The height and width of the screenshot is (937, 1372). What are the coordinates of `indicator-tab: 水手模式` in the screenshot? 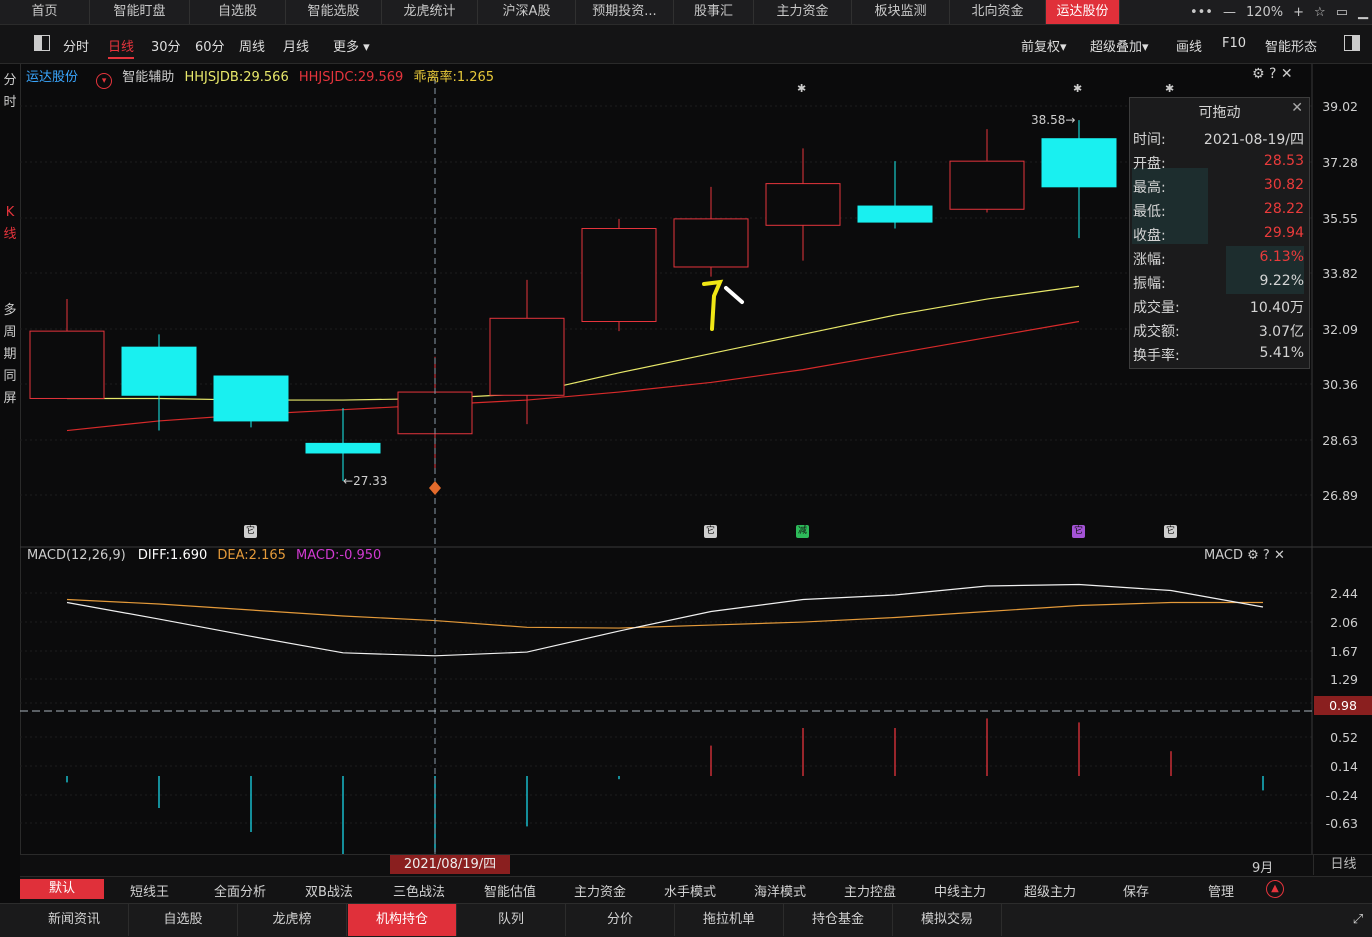 It's located at (690, 892).